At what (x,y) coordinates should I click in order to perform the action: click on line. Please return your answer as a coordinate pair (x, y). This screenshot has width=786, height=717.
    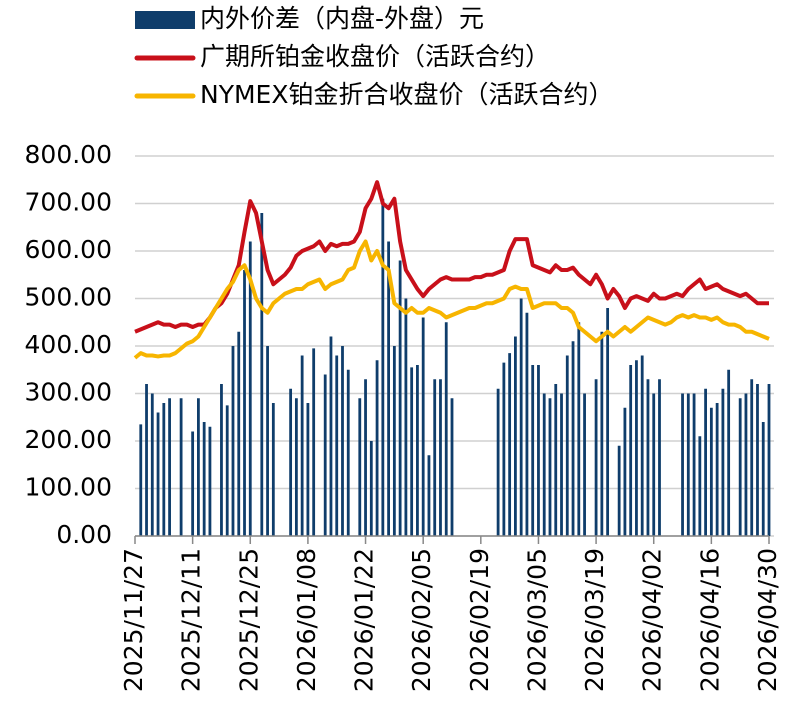
    Looking at the image, I should click on (451, 299).